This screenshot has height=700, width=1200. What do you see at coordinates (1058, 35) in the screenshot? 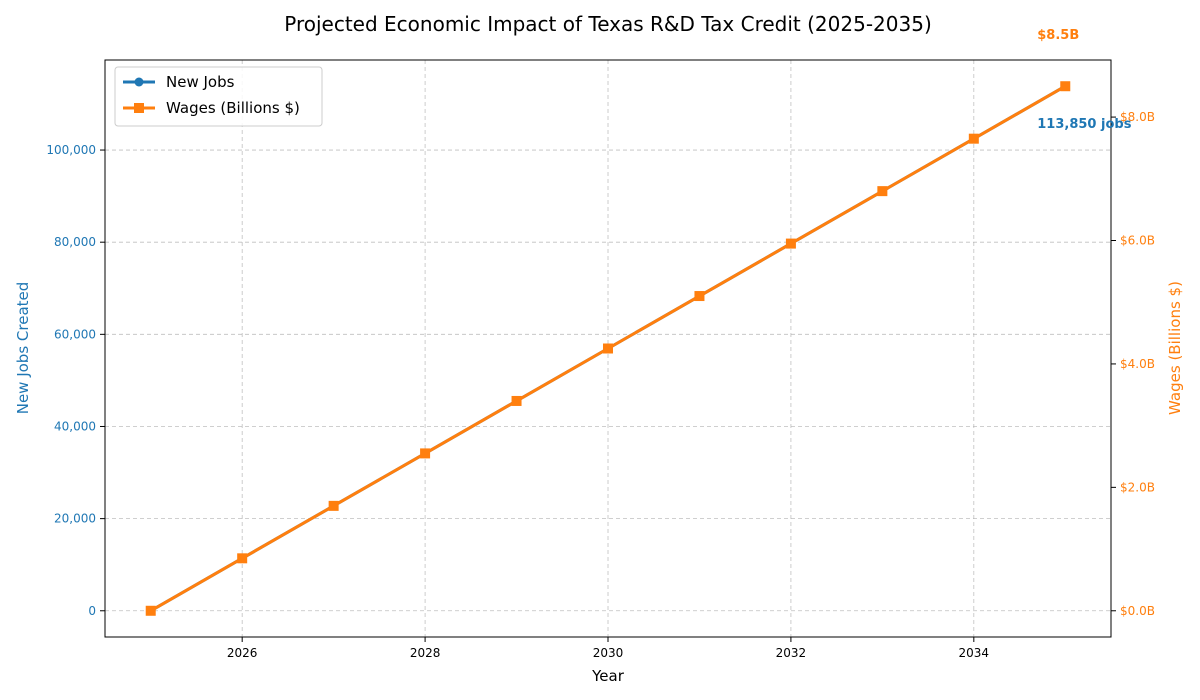
I see `annotation-wages: $8.5B` at bounding box center [1058, 35].